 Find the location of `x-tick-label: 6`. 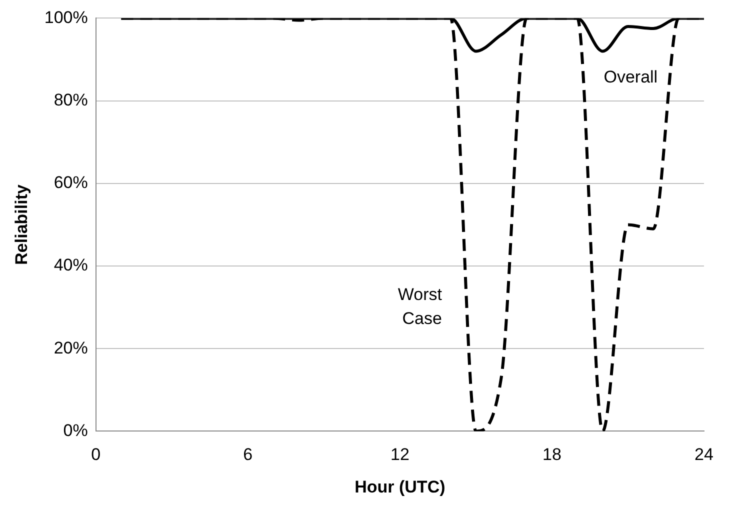

x-tick-label: 6 is located at coordinates (248, 454).